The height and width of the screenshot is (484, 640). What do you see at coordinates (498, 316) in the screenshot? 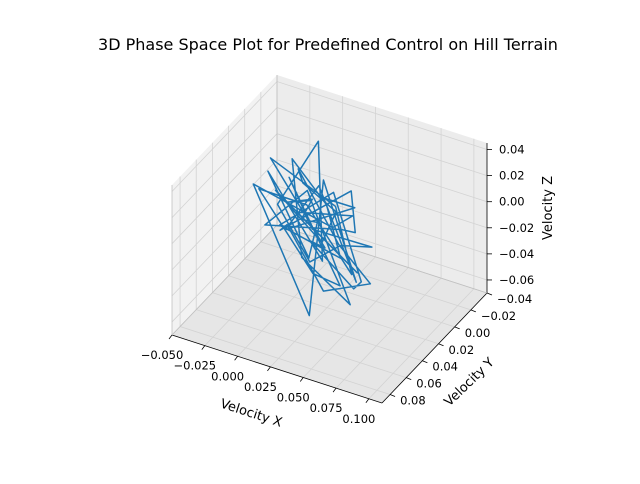
I see `y-tick-label: −0.02` at bounding box center [498, 316].